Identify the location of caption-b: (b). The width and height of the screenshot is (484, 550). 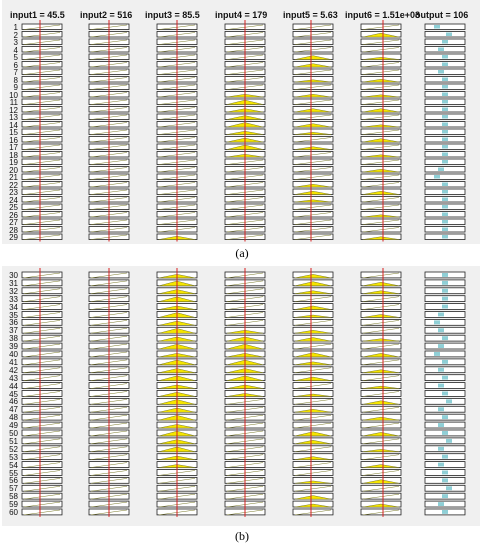
(242, 536).